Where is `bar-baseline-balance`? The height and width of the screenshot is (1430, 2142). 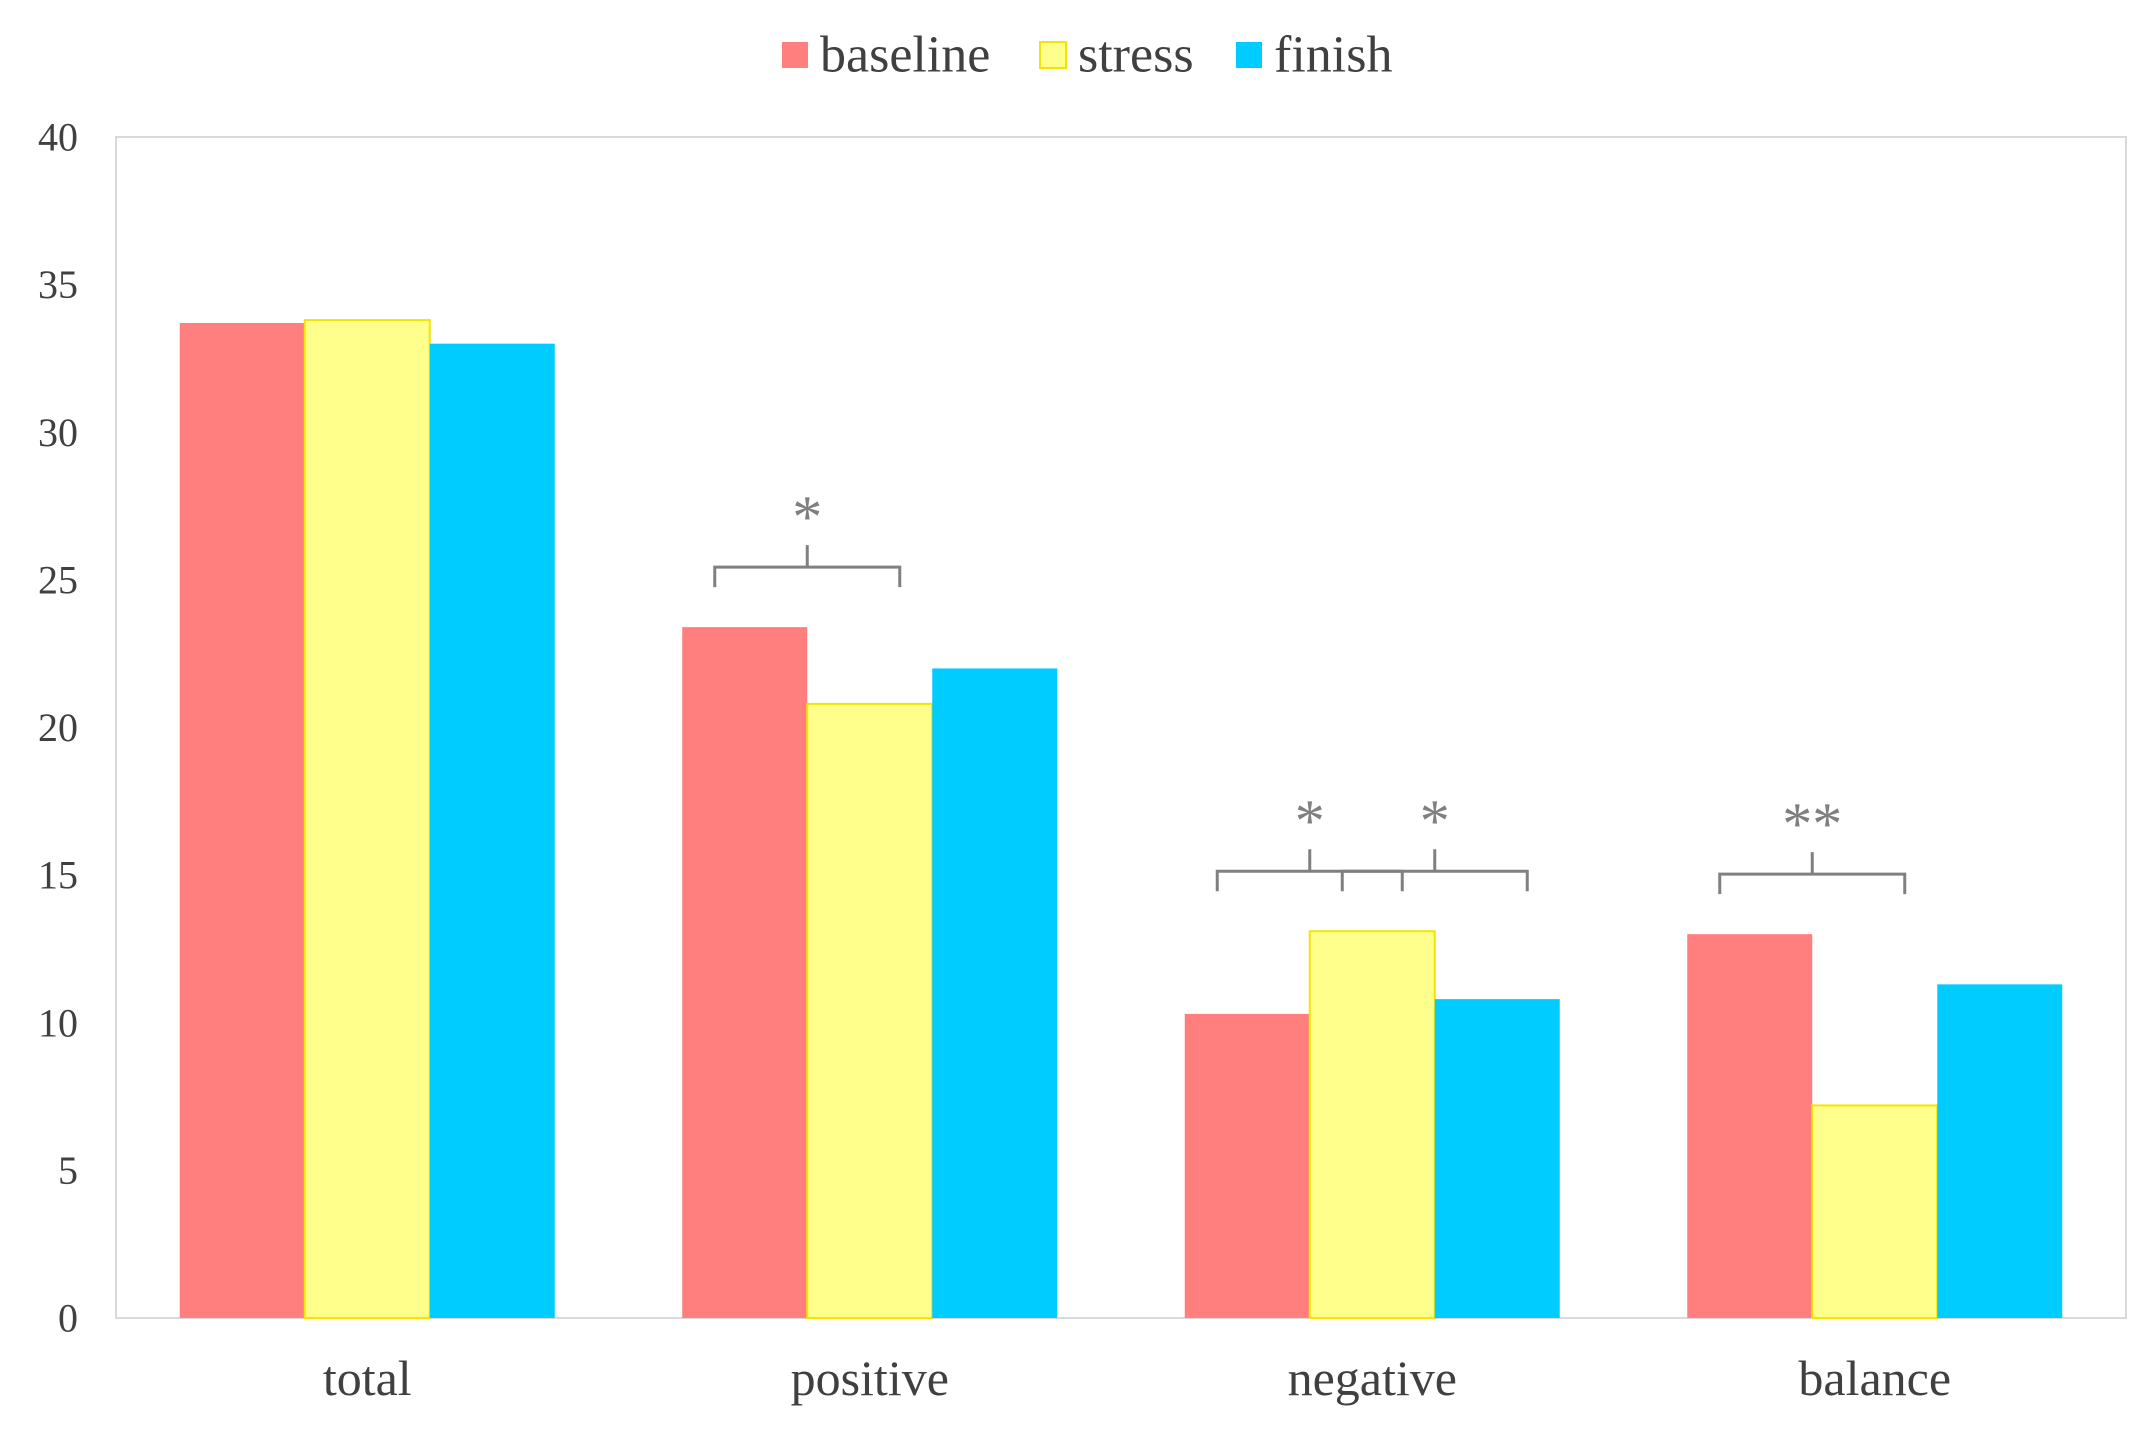 bar-baseline-balance is located at coordinates (1750, 1126).